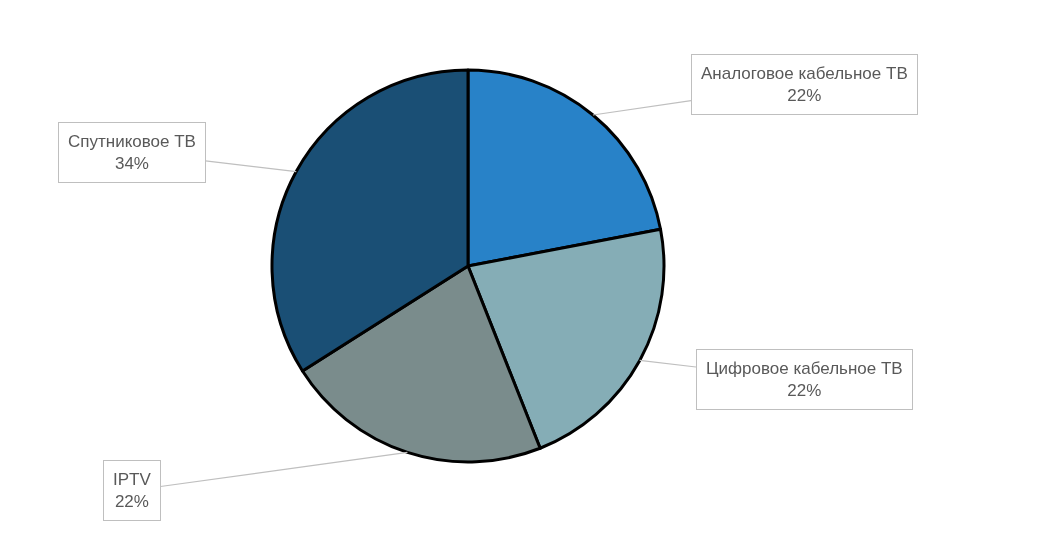  Describe the element at coordinates (804, 368) in the screenshot. I see `slice-label: Цифровое кабельное ТВ` at that location.